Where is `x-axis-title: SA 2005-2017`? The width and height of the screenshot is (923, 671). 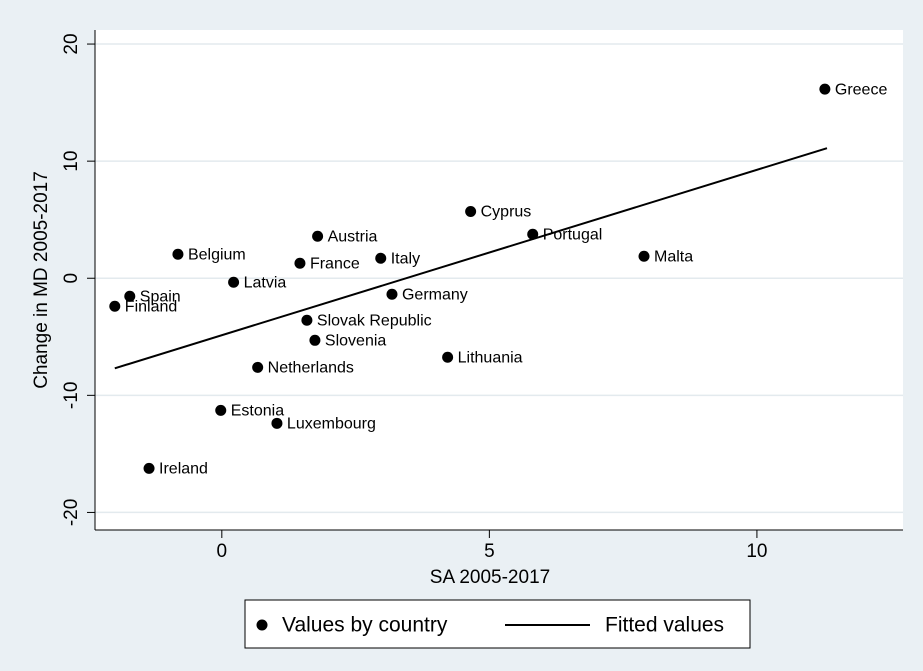
x-axis-title: SA 2005-2017 is located at coordinates (490, 577).